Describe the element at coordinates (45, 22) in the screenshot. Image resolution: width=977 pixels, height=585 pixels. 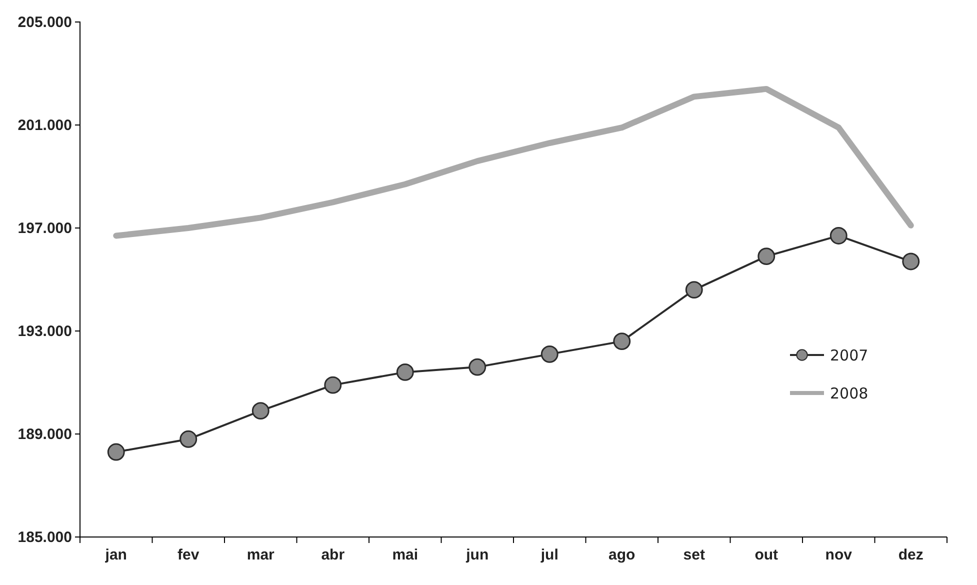
I see `y-tick-label: 205.000` at that location.